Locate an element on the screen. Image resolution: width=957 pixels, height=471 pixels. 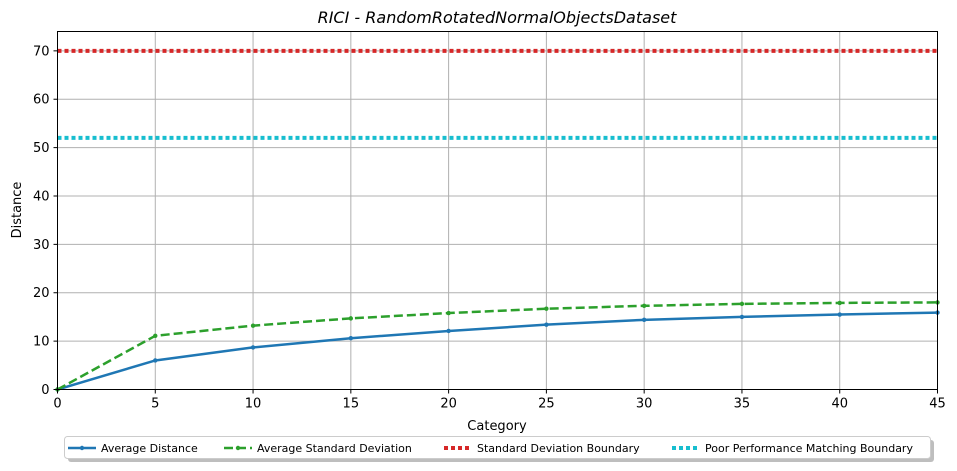
x-tick-label: 20 is located at coordinates (448, 404).